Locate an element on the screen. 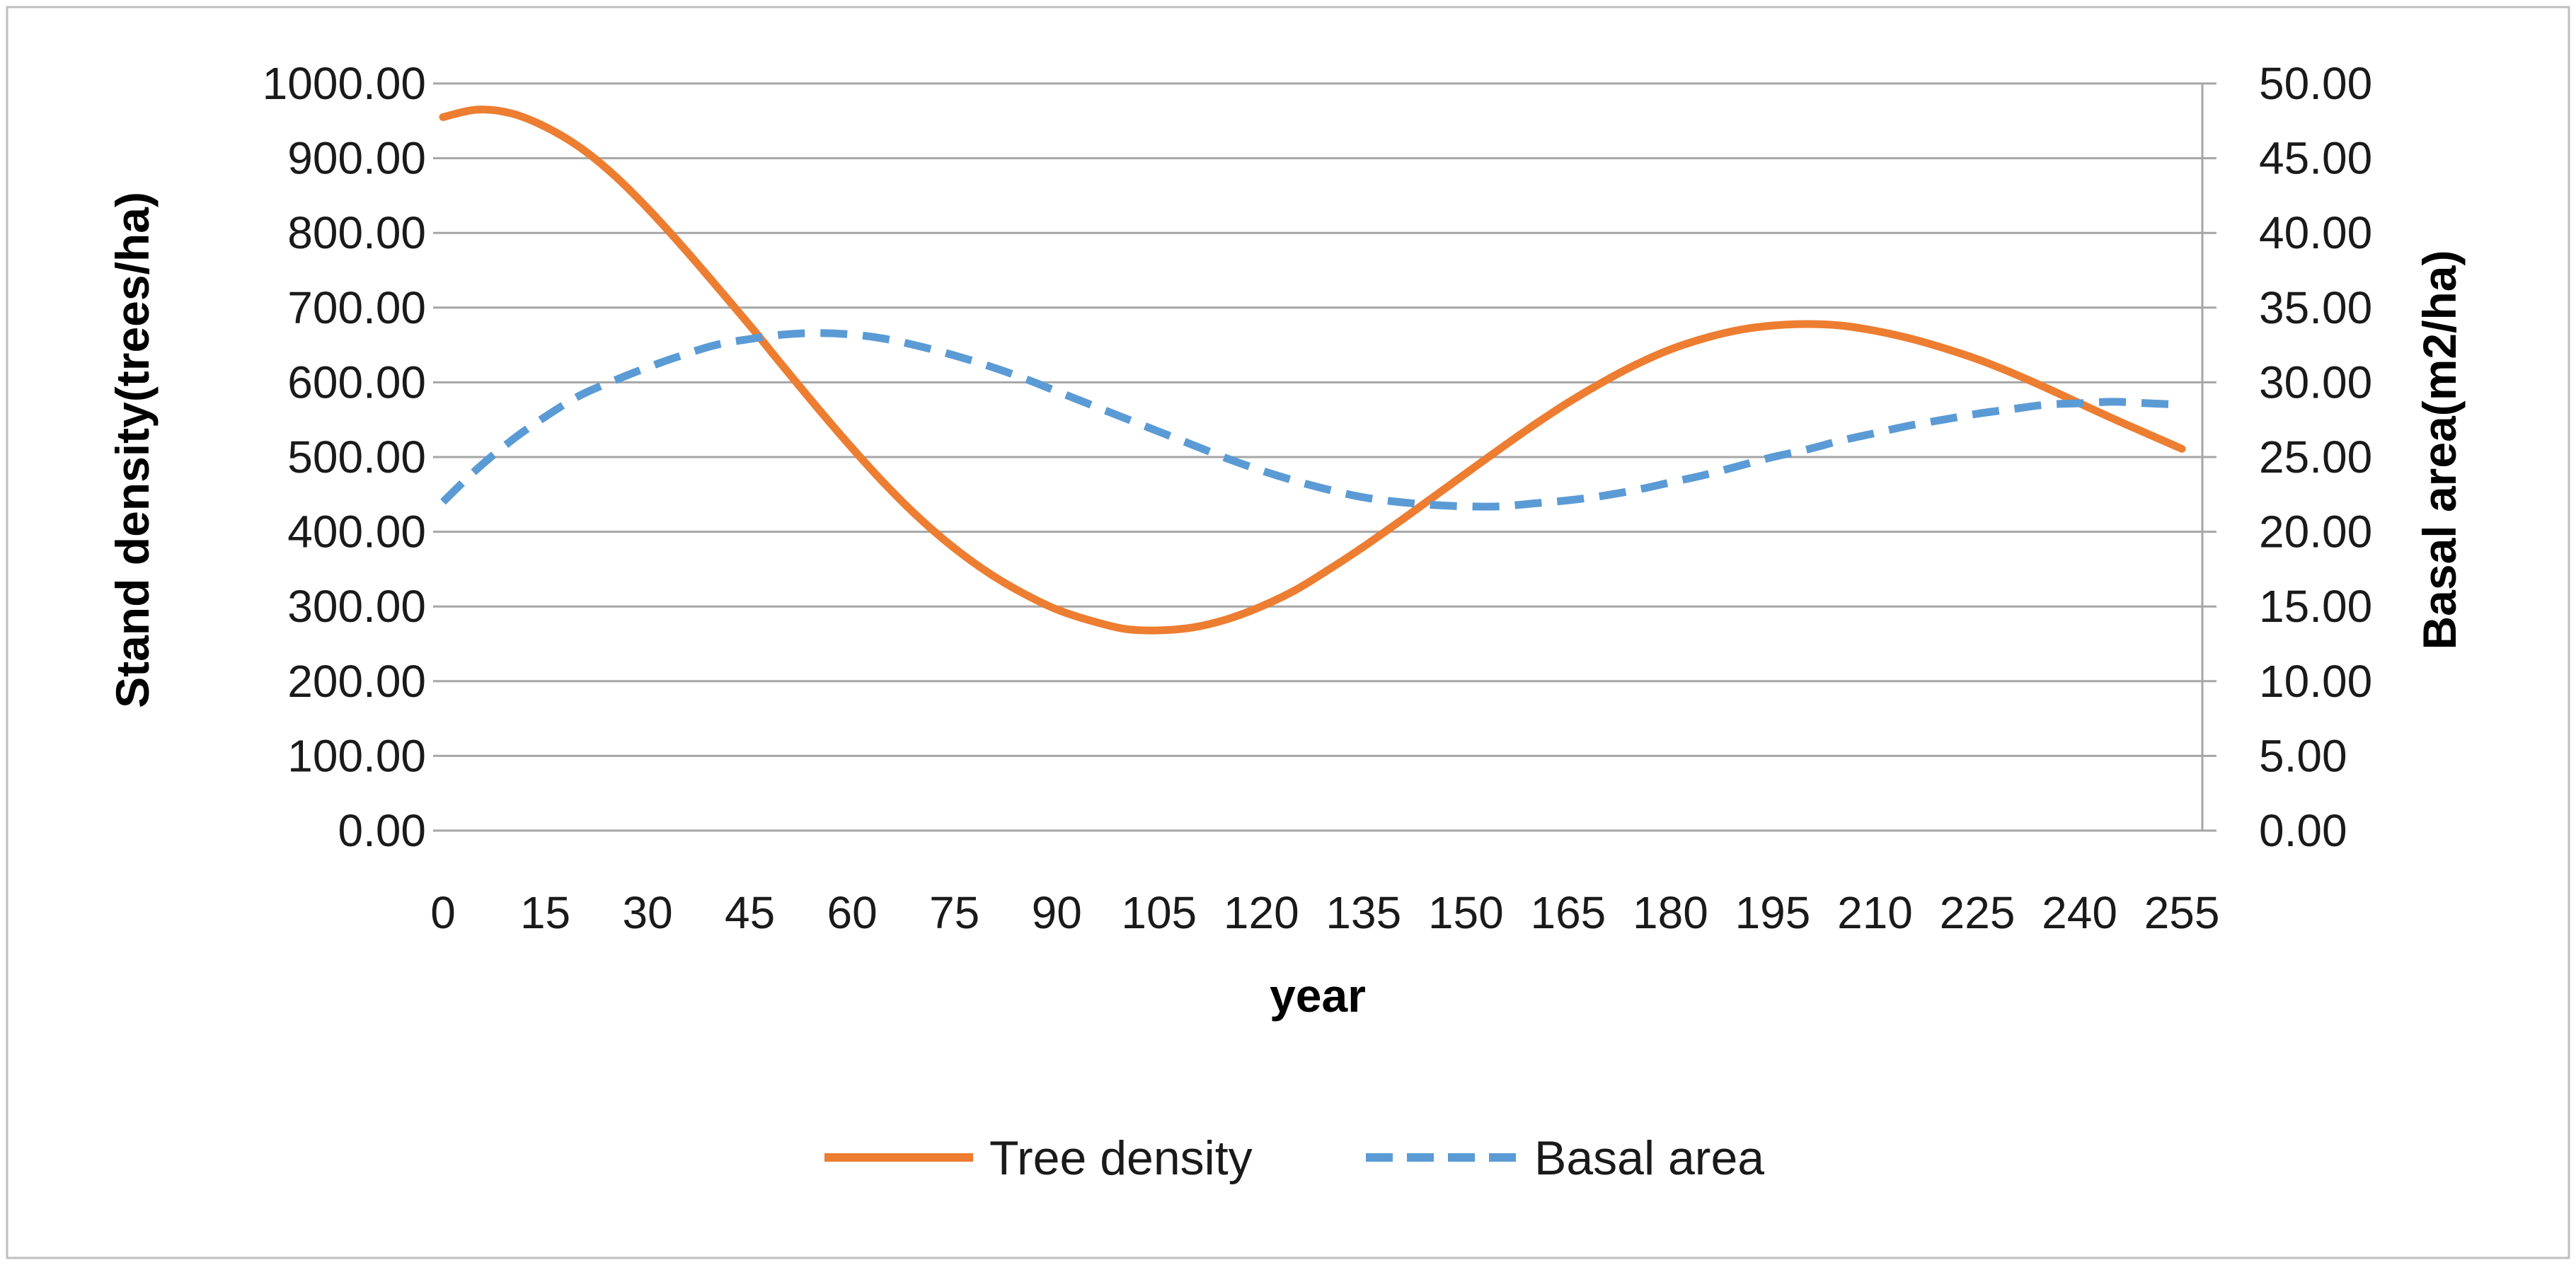 The image size is (2576, 1265). x-tick-label: 255 is located at coordinates (2182, 913).